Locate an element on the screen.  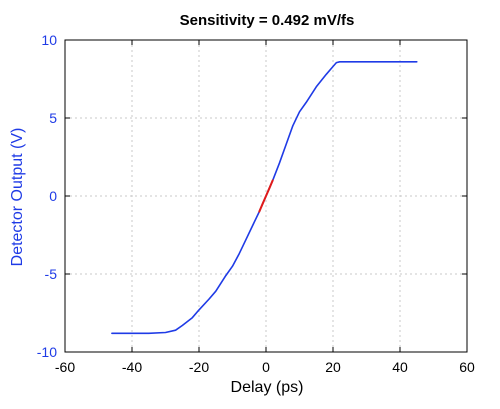
y-tick-label: 5 is located at coordinates (53, 118).